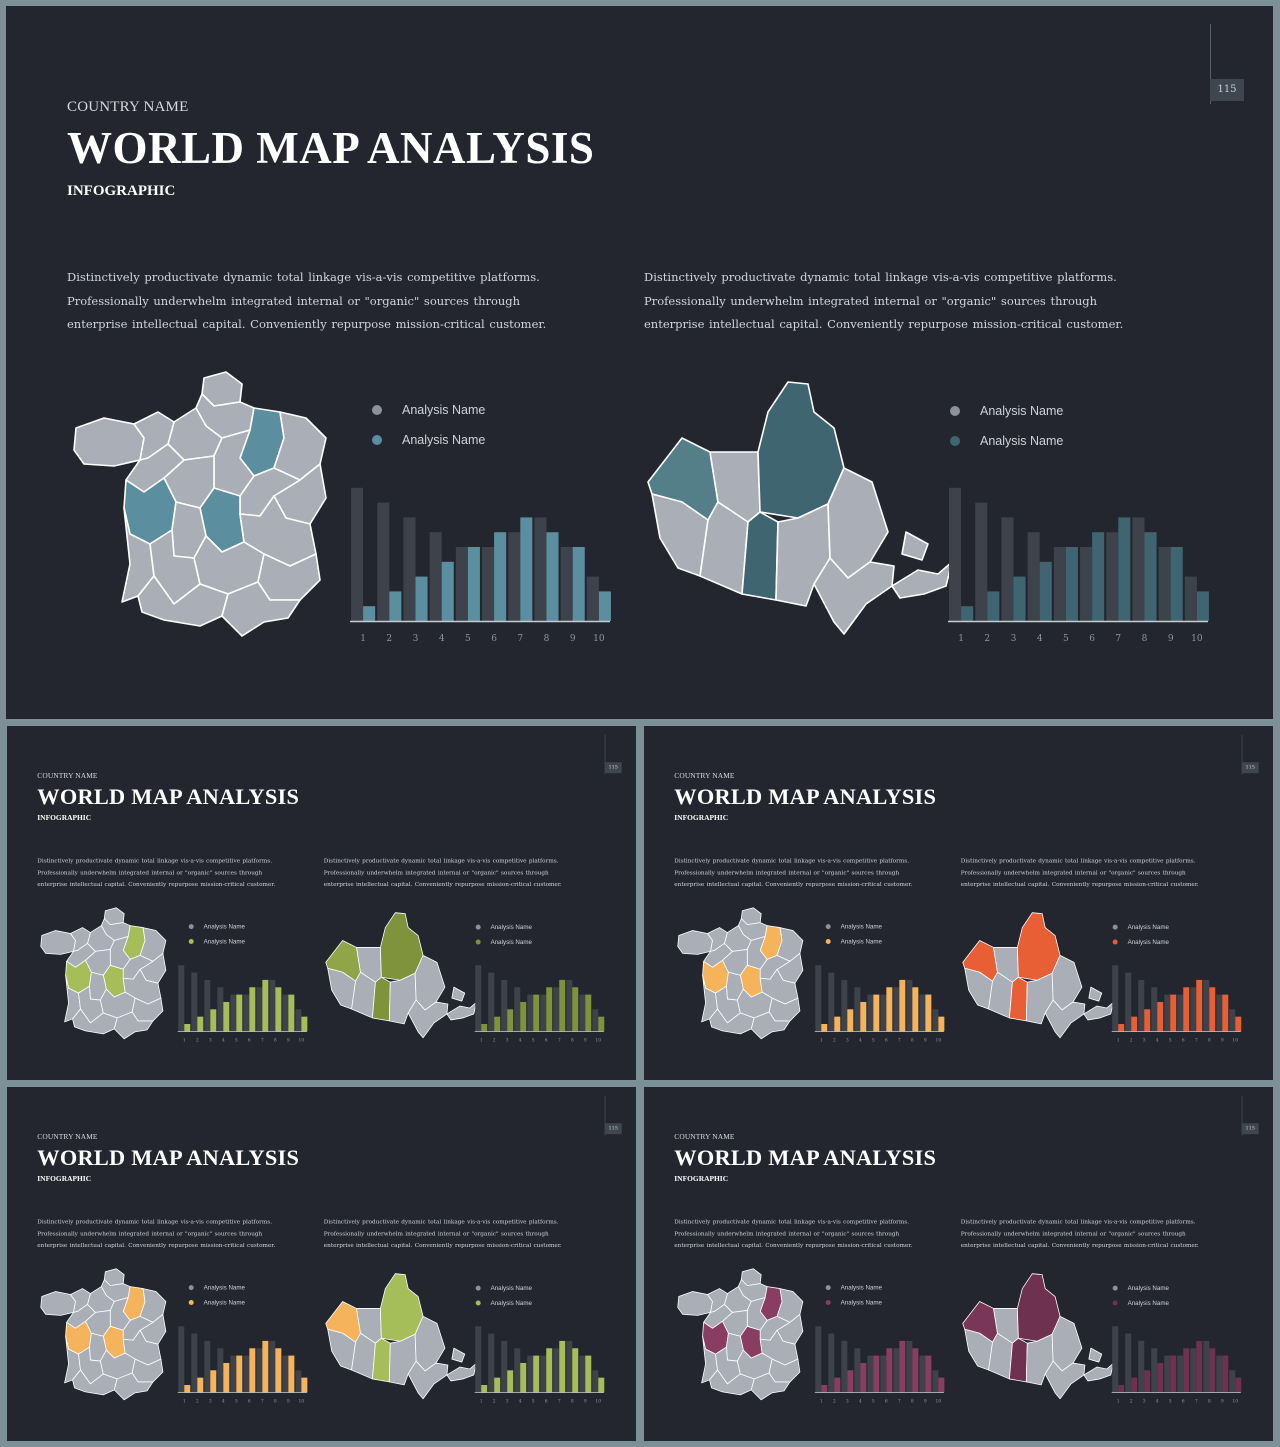 This screenshot has width=1280, height=1447. Describe the element at coordinates (1157, 1040) in the screenshot. I see `x-tick-label: 4` at that location.